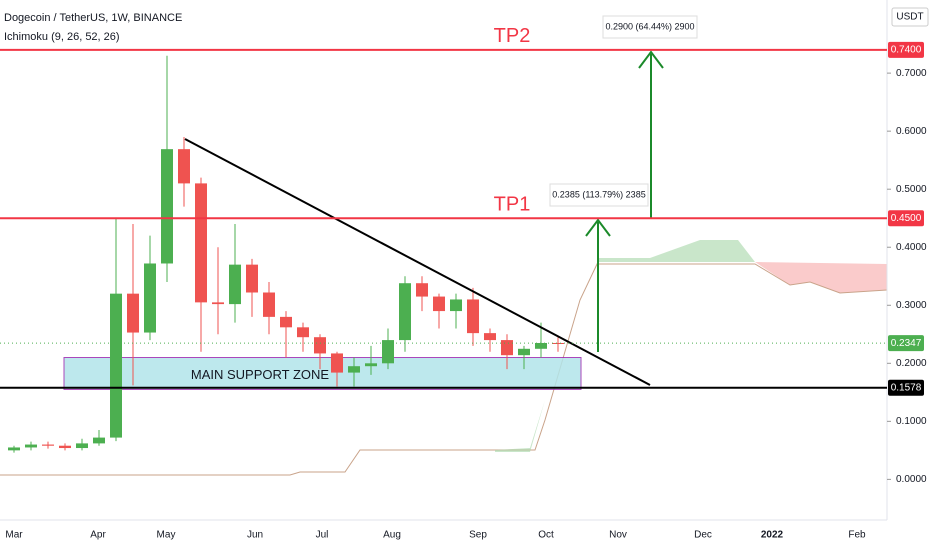 This screenshot has height=550, width=932. What do you see at coordinates (743, 278) in the screenshot?
I see `ichimoku-span` at bounding box center [743, 278].